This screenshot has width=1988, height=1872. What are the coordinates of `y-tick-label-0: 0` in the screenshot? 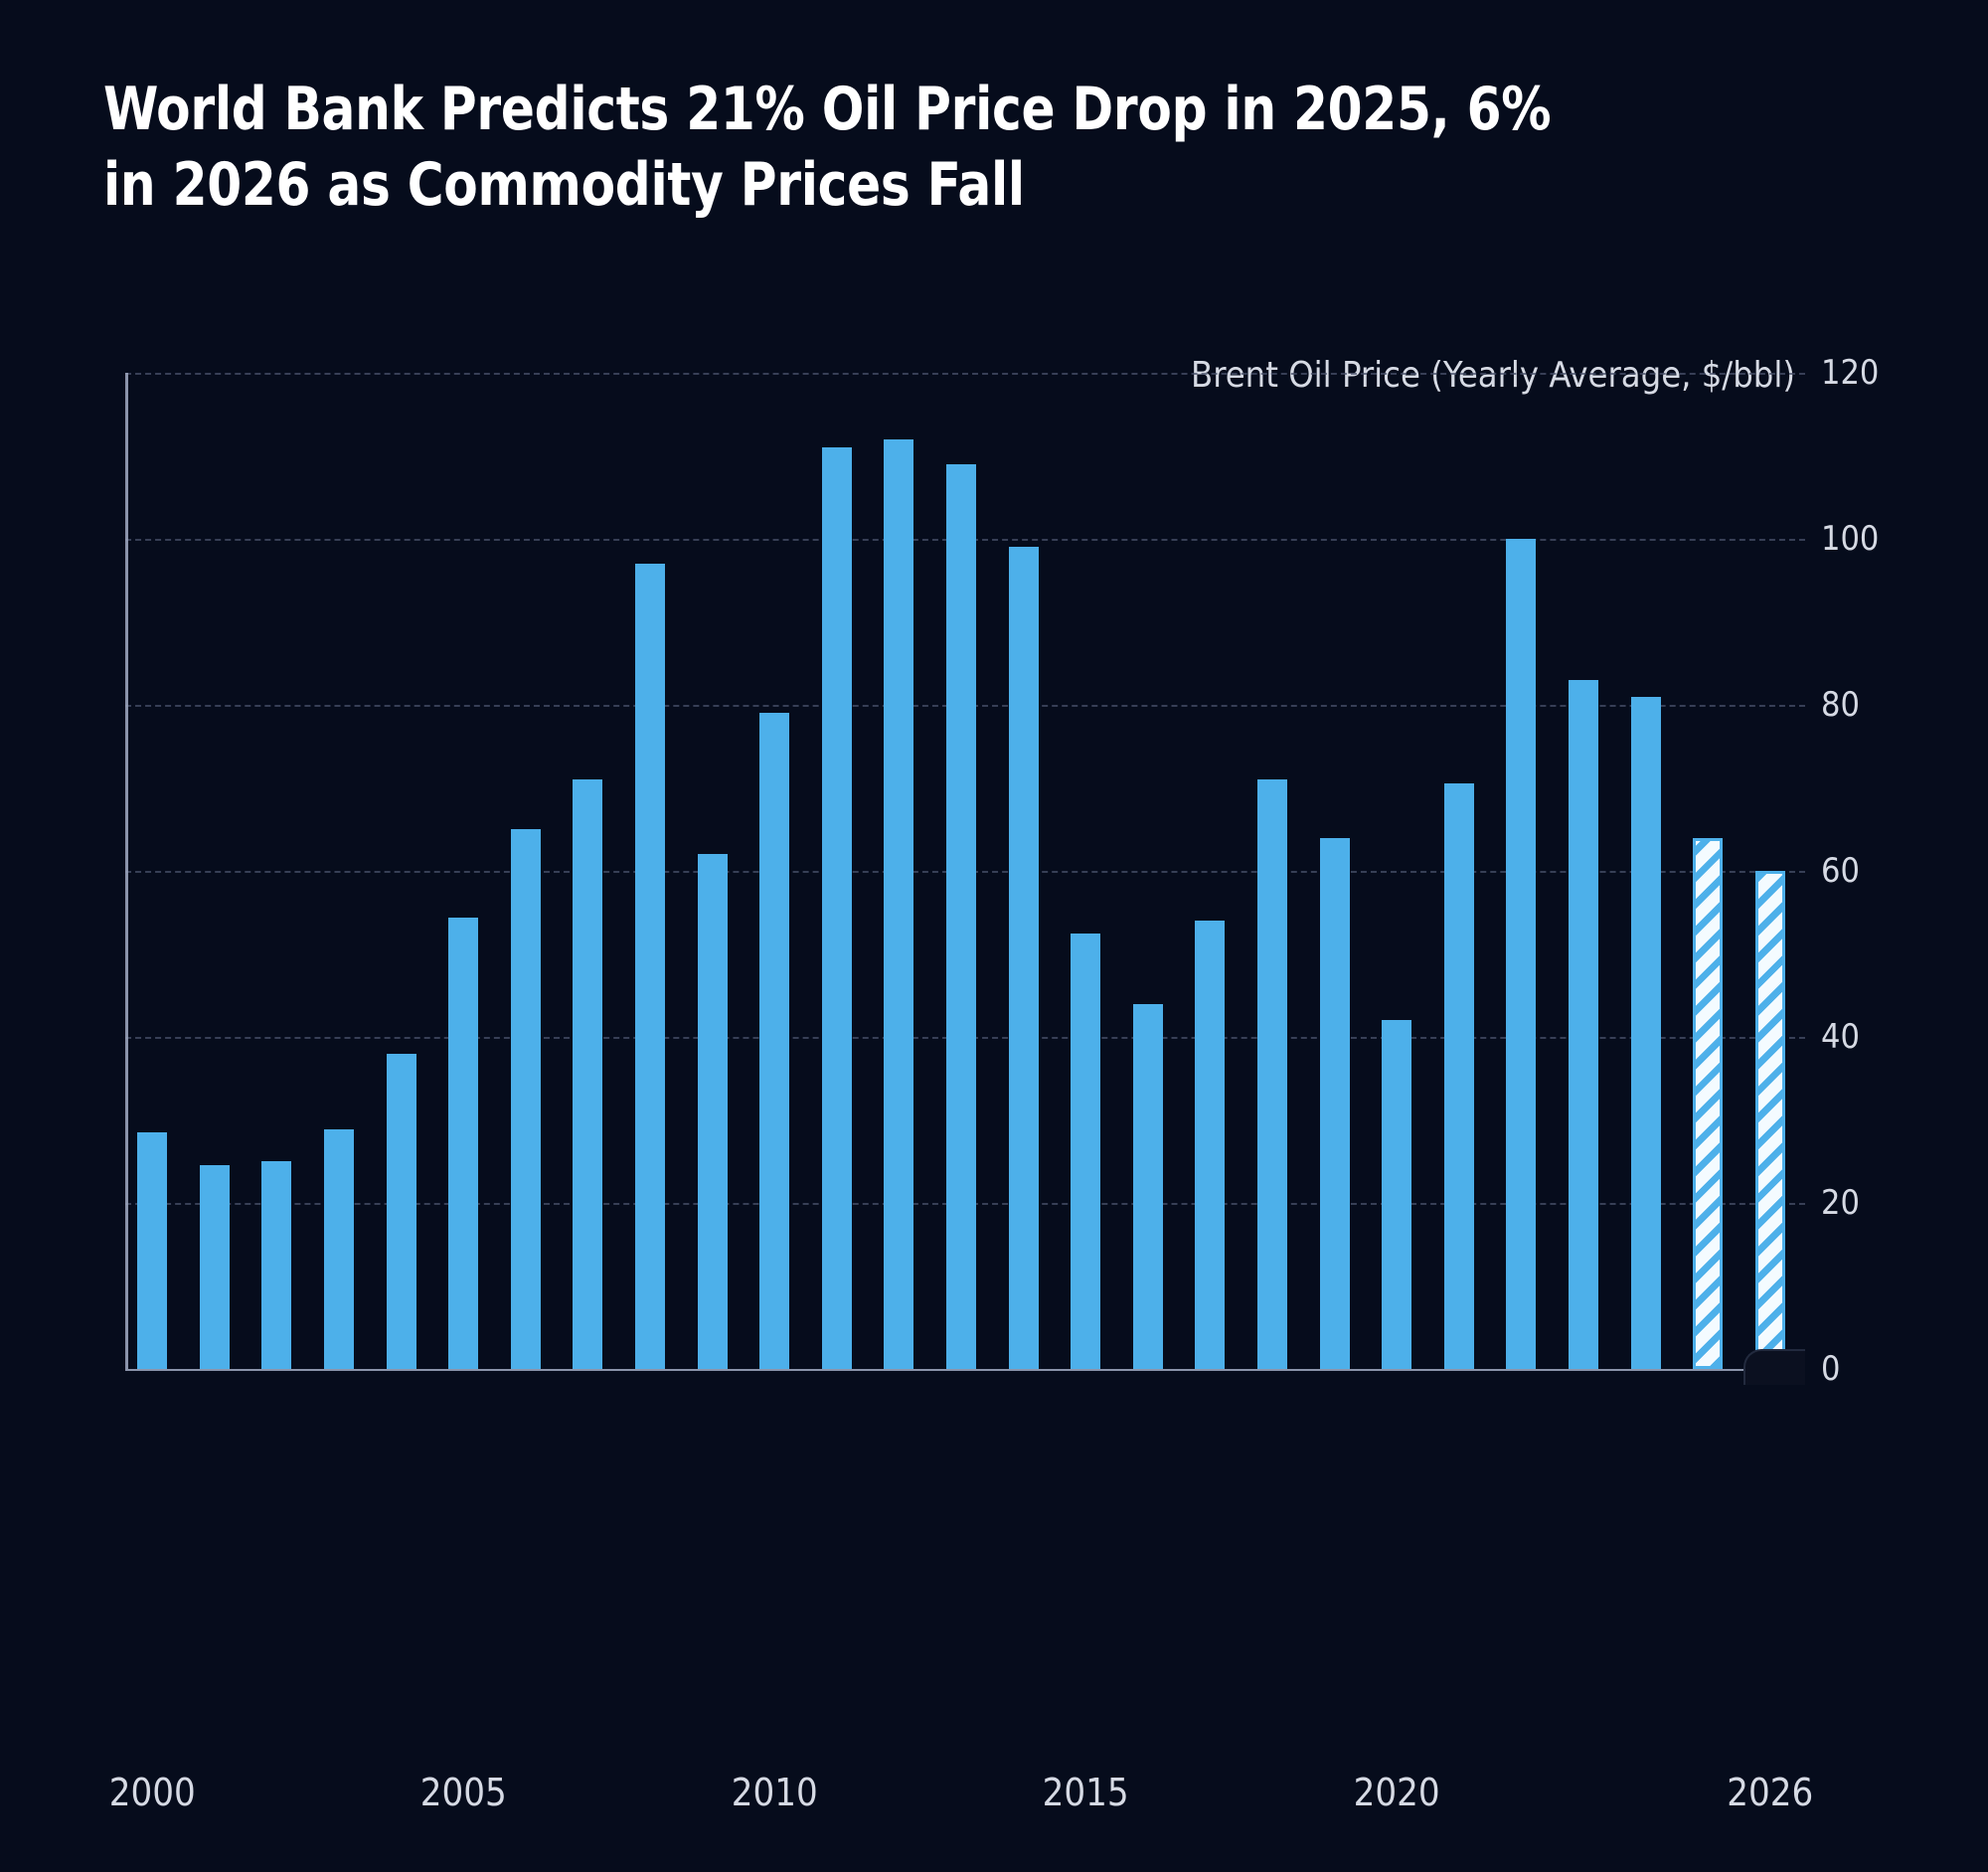 It's located at (1831, 1369).